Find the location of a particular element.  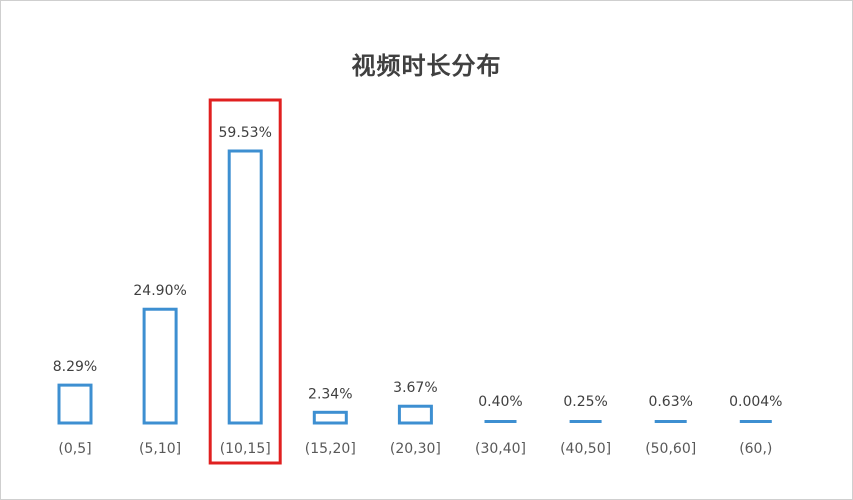

category-label-1: (5,10] is located at coordinates (160, 449).